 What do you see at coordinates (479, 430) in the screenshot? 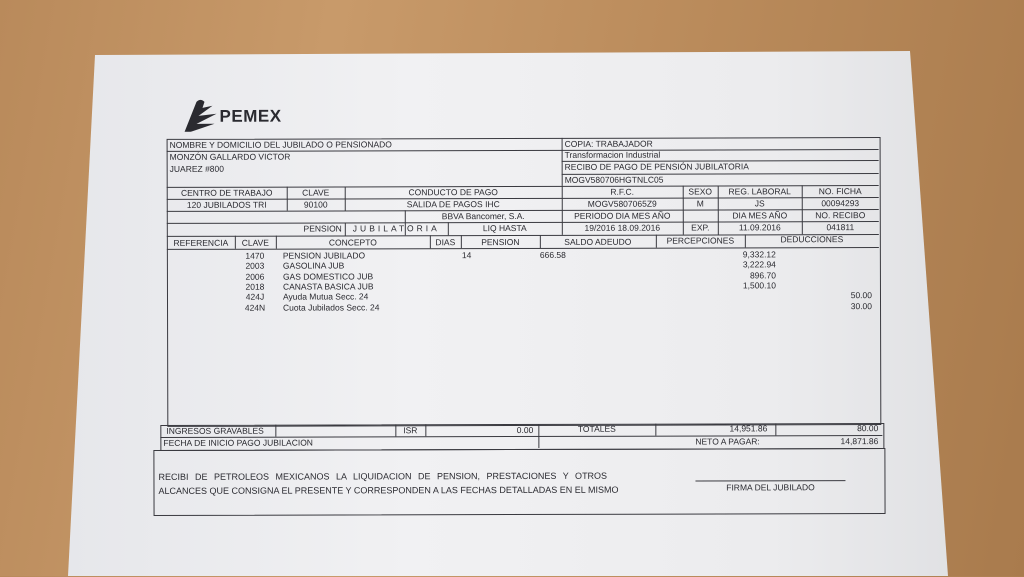
I see `isr-value: 0.00` at bounding box center [479, 430].